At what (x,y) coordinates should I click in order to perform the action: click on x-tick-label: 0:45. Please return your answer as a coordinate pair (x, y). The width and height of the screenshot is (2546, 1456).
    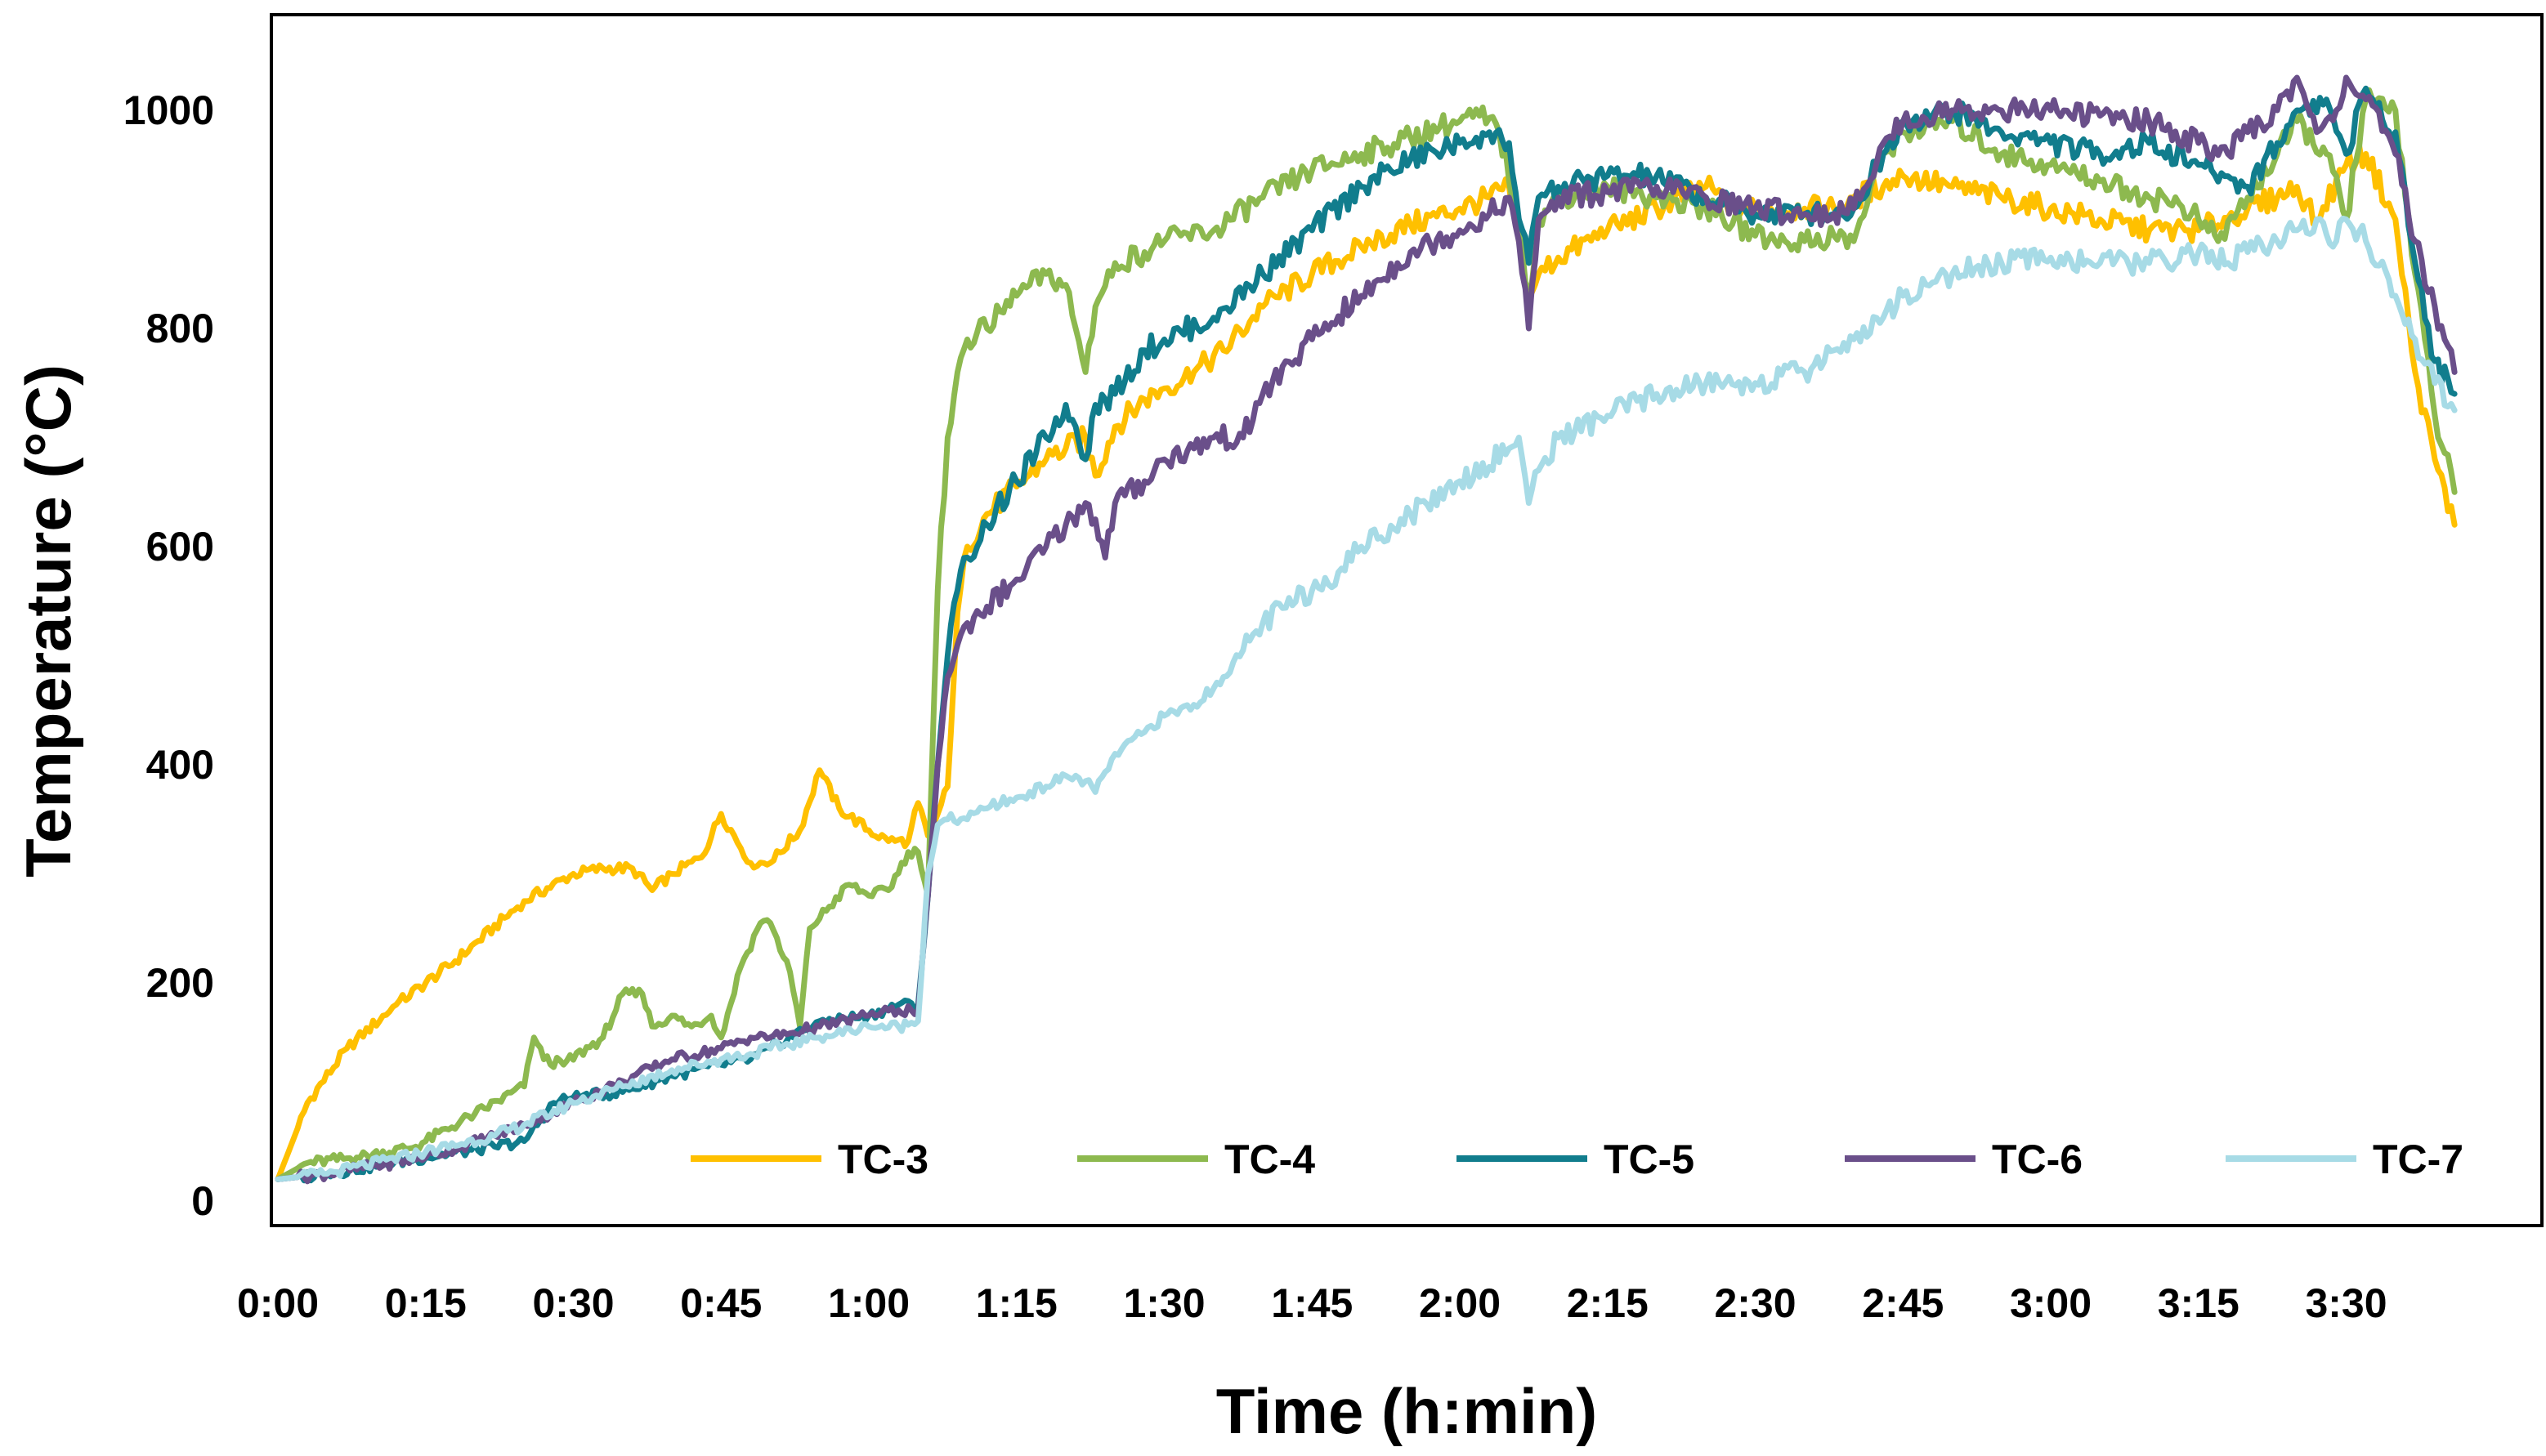
    Looking at the image, I should click on (721, 1303).